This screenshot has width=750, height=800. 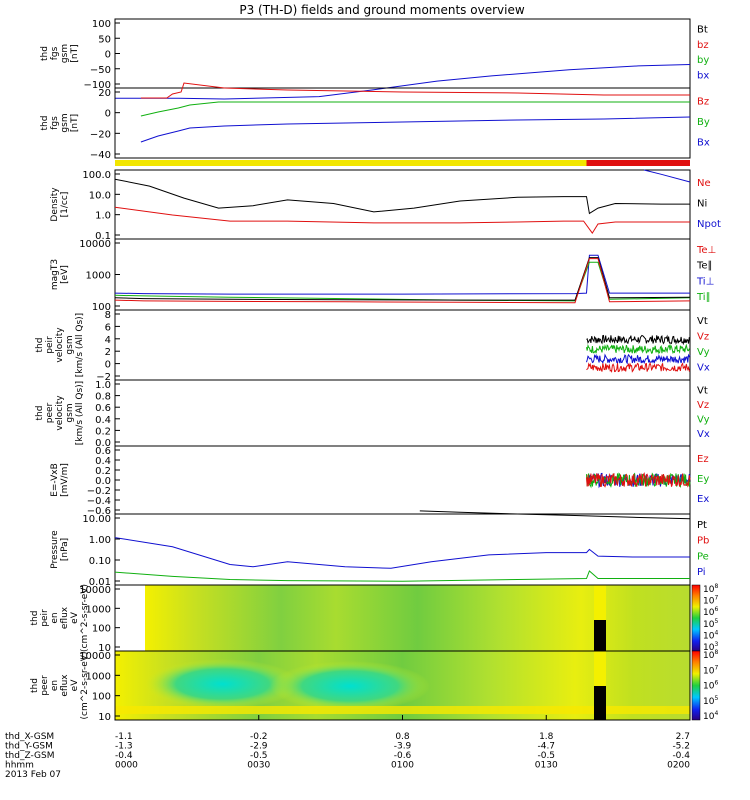 I want to click on legend-entry: Ni, so click(x=702, y=204).